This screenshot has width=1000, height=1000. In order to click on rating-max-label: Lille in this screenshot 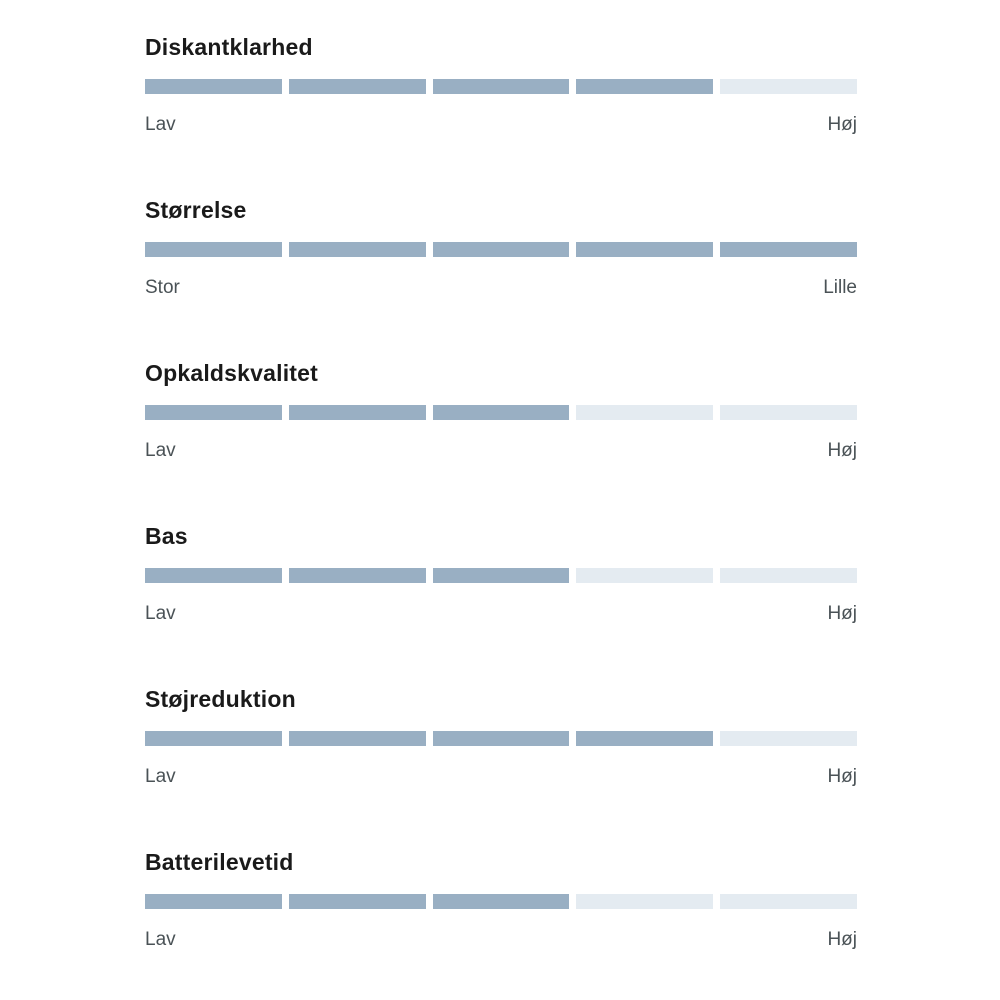, I will do `click(840, 287)`.